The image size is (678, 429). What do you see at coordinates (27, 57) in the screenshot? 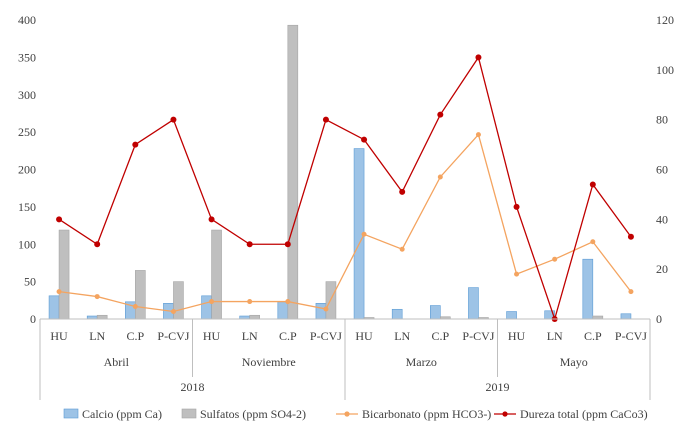
I see `left-axis-tick: 350` at bounding box center [27, 57].